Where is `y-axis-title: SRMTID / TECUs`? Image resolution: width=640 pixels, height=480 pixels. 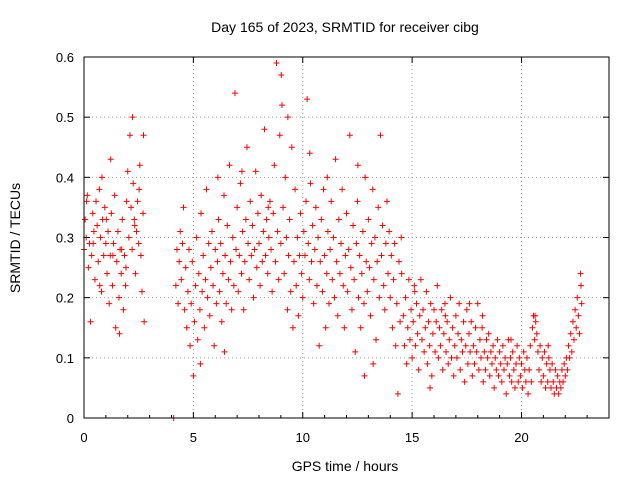 y-axis-title: SRMTID / TECUs is located at coordinates (15, 238).